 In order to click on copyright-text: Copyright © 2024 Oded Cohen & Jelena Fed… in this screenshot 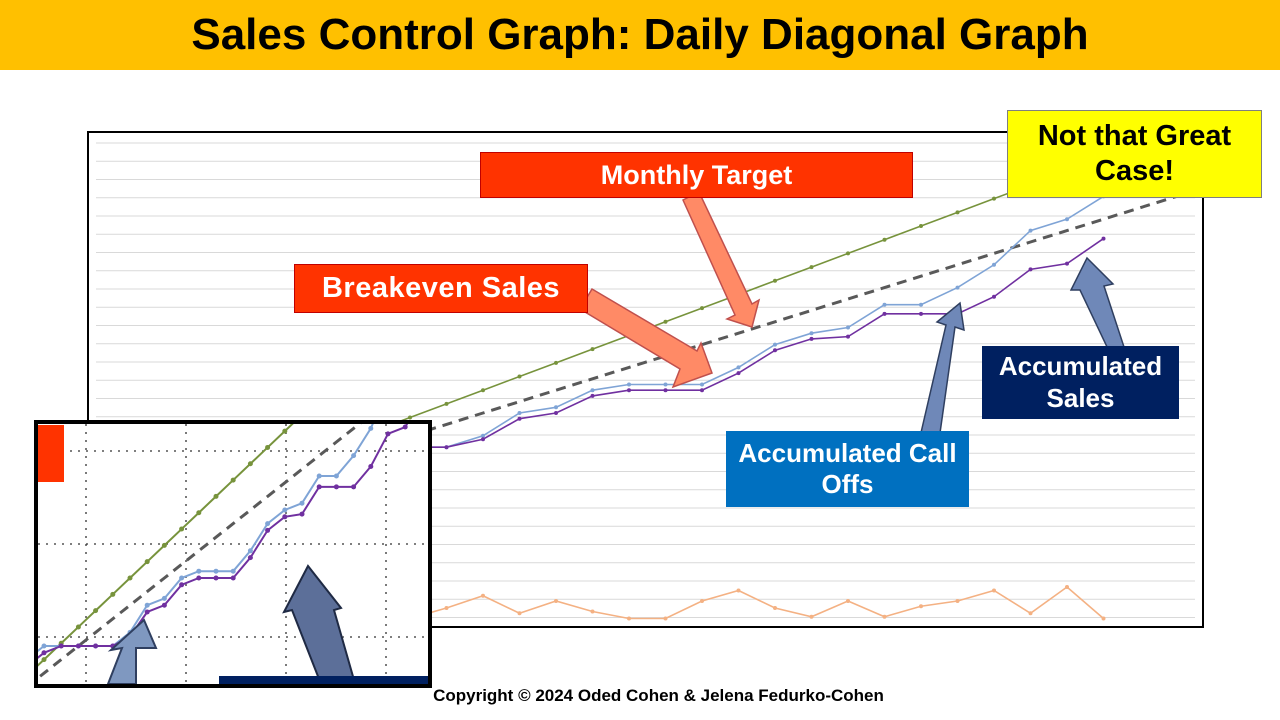, I will do `click(658, 695)`.